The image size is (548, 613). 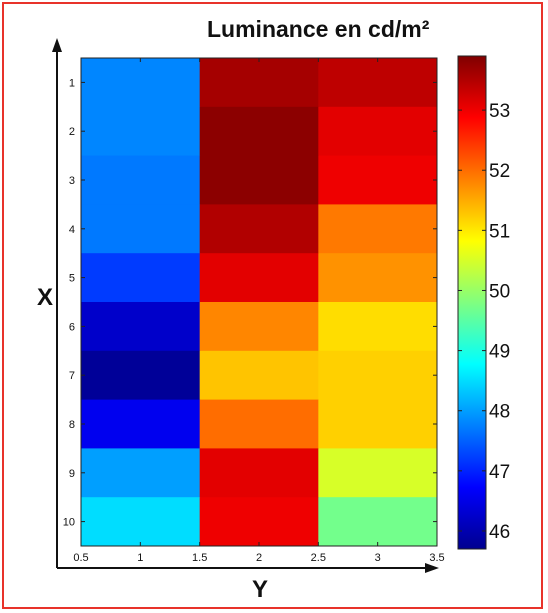 I want to click on y-tick-label: 5, so click(x=72, y=279).